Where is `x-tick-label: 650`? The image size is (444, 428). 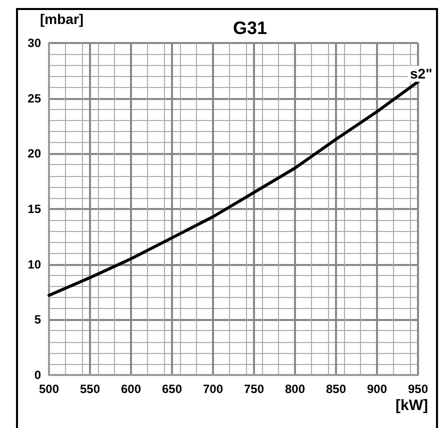 x-tick-label: 650 is located at coordinates (172, 389).